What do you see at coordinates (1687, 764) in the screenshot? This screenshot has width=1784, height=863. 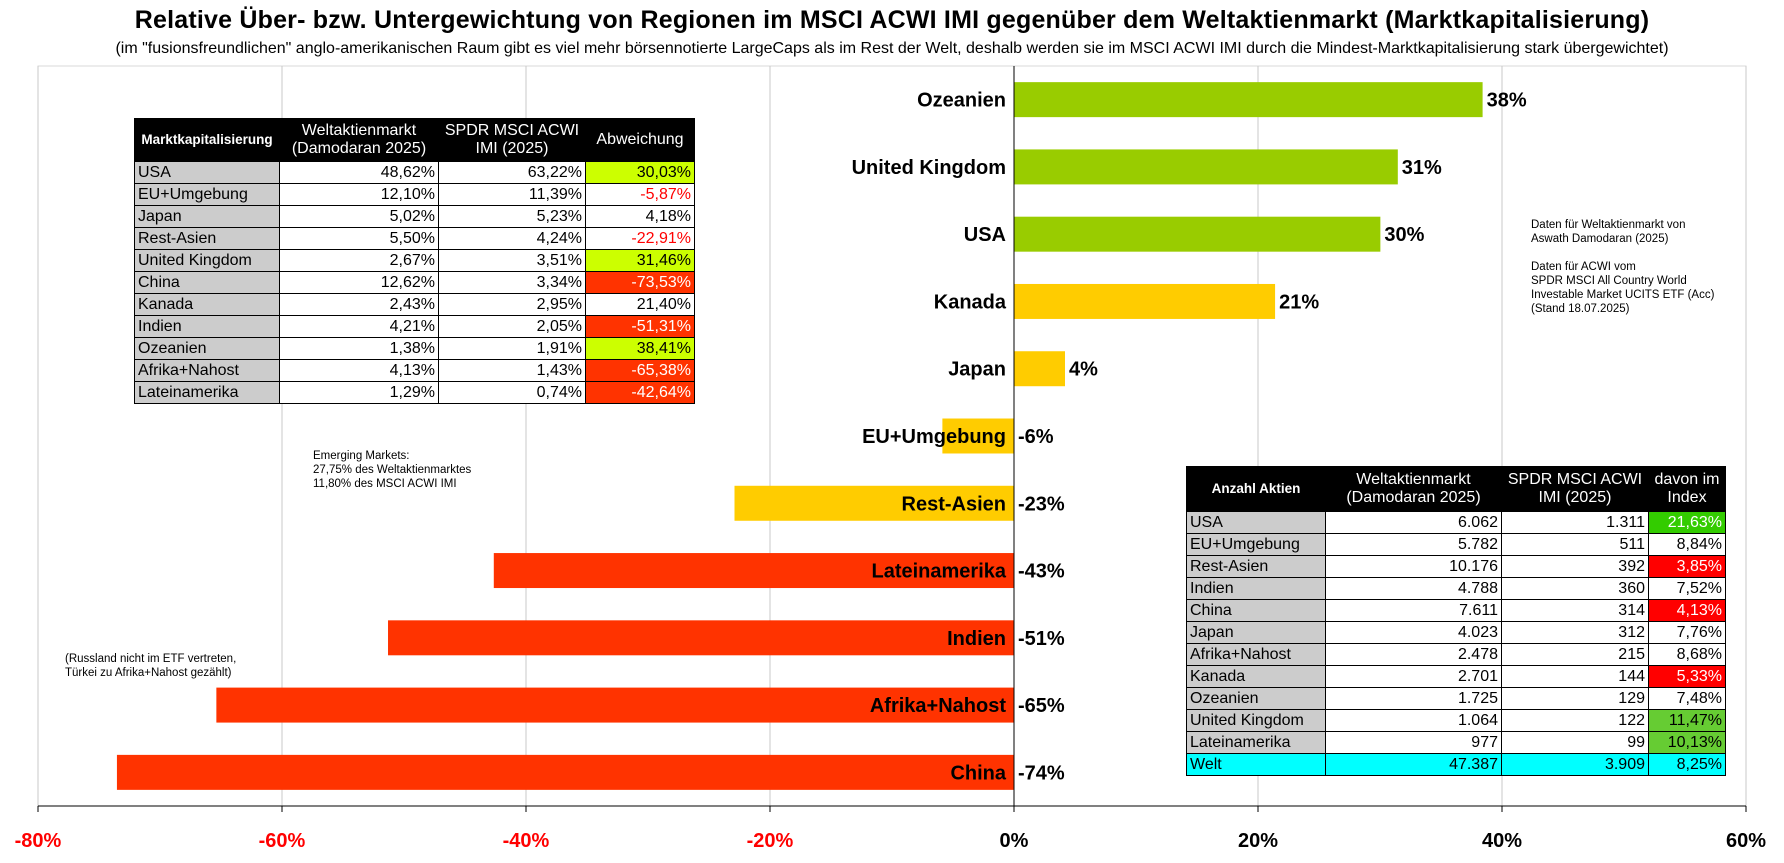 I see `index-share-cell: 8,25%` at bounding box center [1687, 764].